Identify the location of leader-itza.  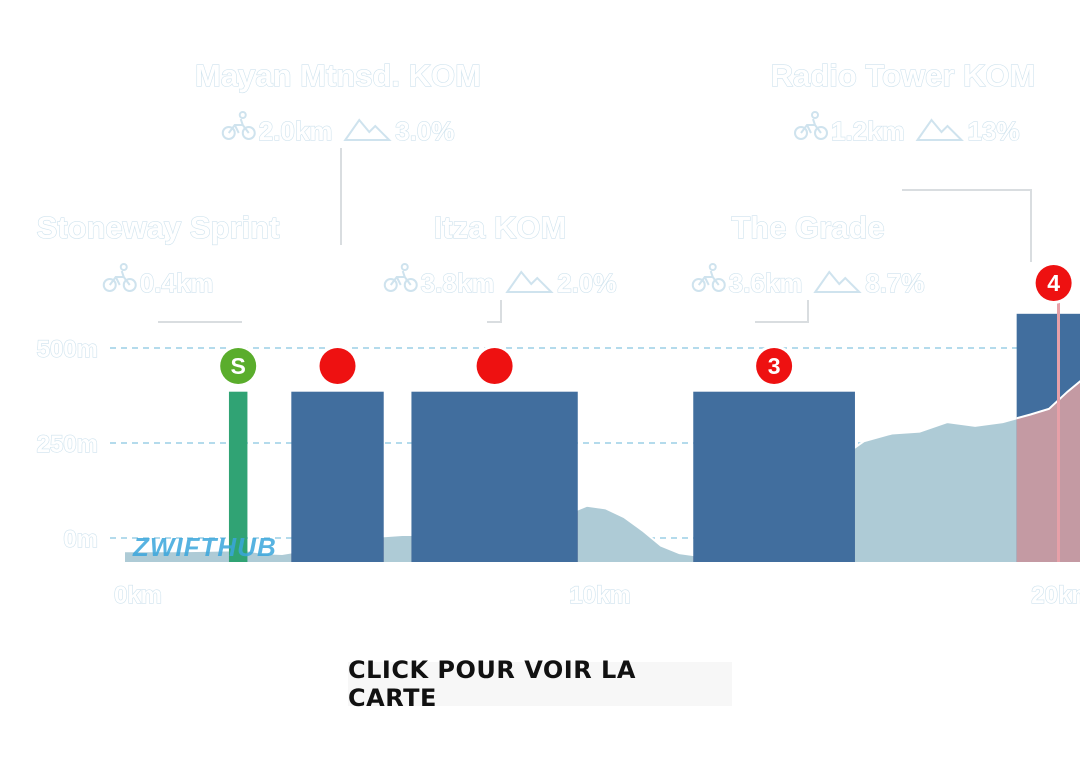
(494, 311).